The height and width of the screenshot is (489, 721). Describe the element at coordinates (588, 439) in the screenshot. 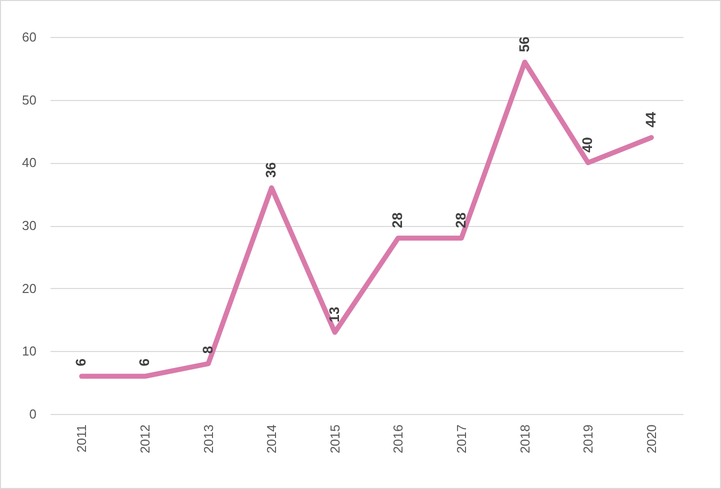

I see `x-tick-label: 2019` at that location.